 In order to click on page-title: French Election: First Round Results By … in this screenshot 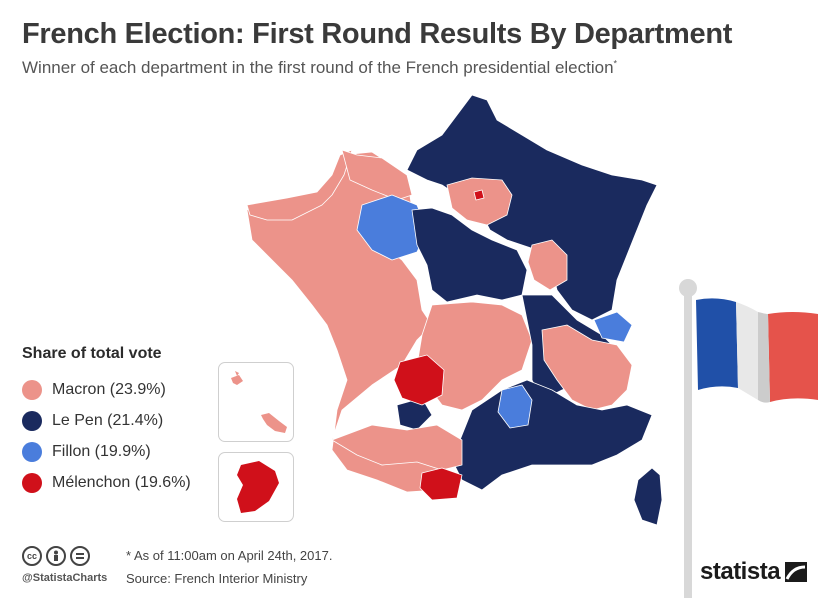, I will do `click(377, 34)`.